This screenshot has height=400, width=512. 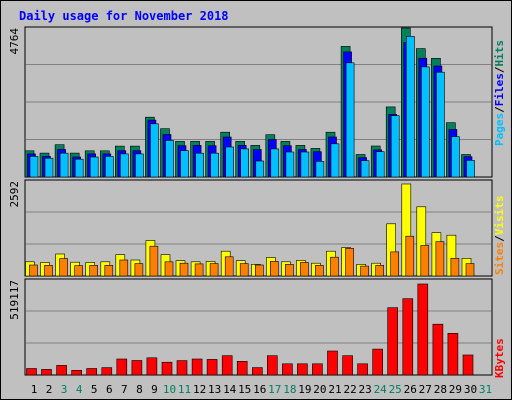 What do you see at coordinates (274, 389) in the screenshot?
I see `x-tick-label: 17` at bounding box center [274, 389].